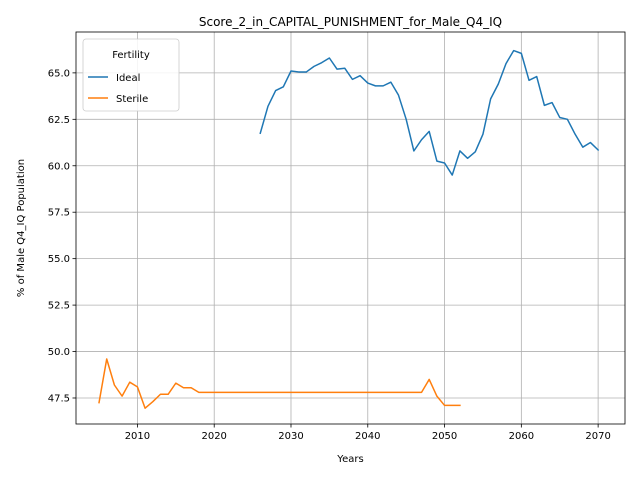 The image size is (640, 480). I want to click on series-line-ideal, so click(429, 112).